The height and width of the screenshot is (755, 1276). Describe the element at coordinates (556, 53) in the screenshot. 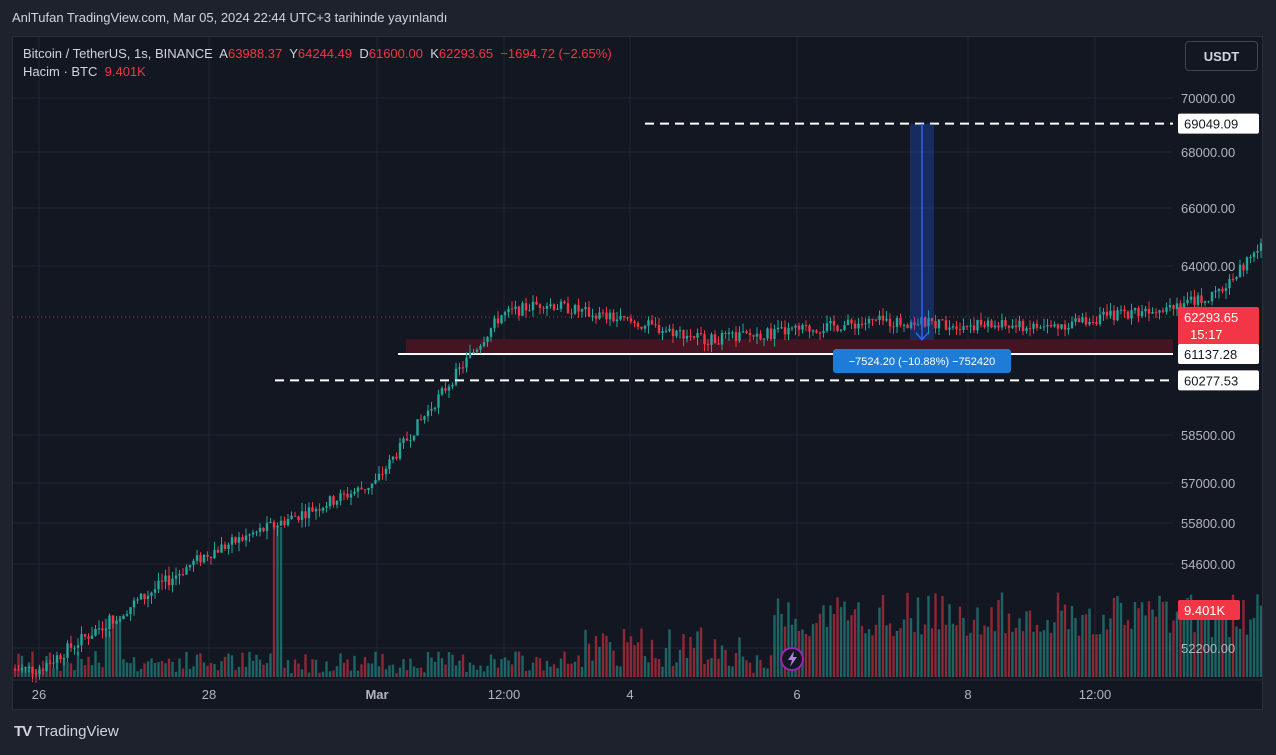

I see `change-value: −1694.72 (−2.65%)` at that location.